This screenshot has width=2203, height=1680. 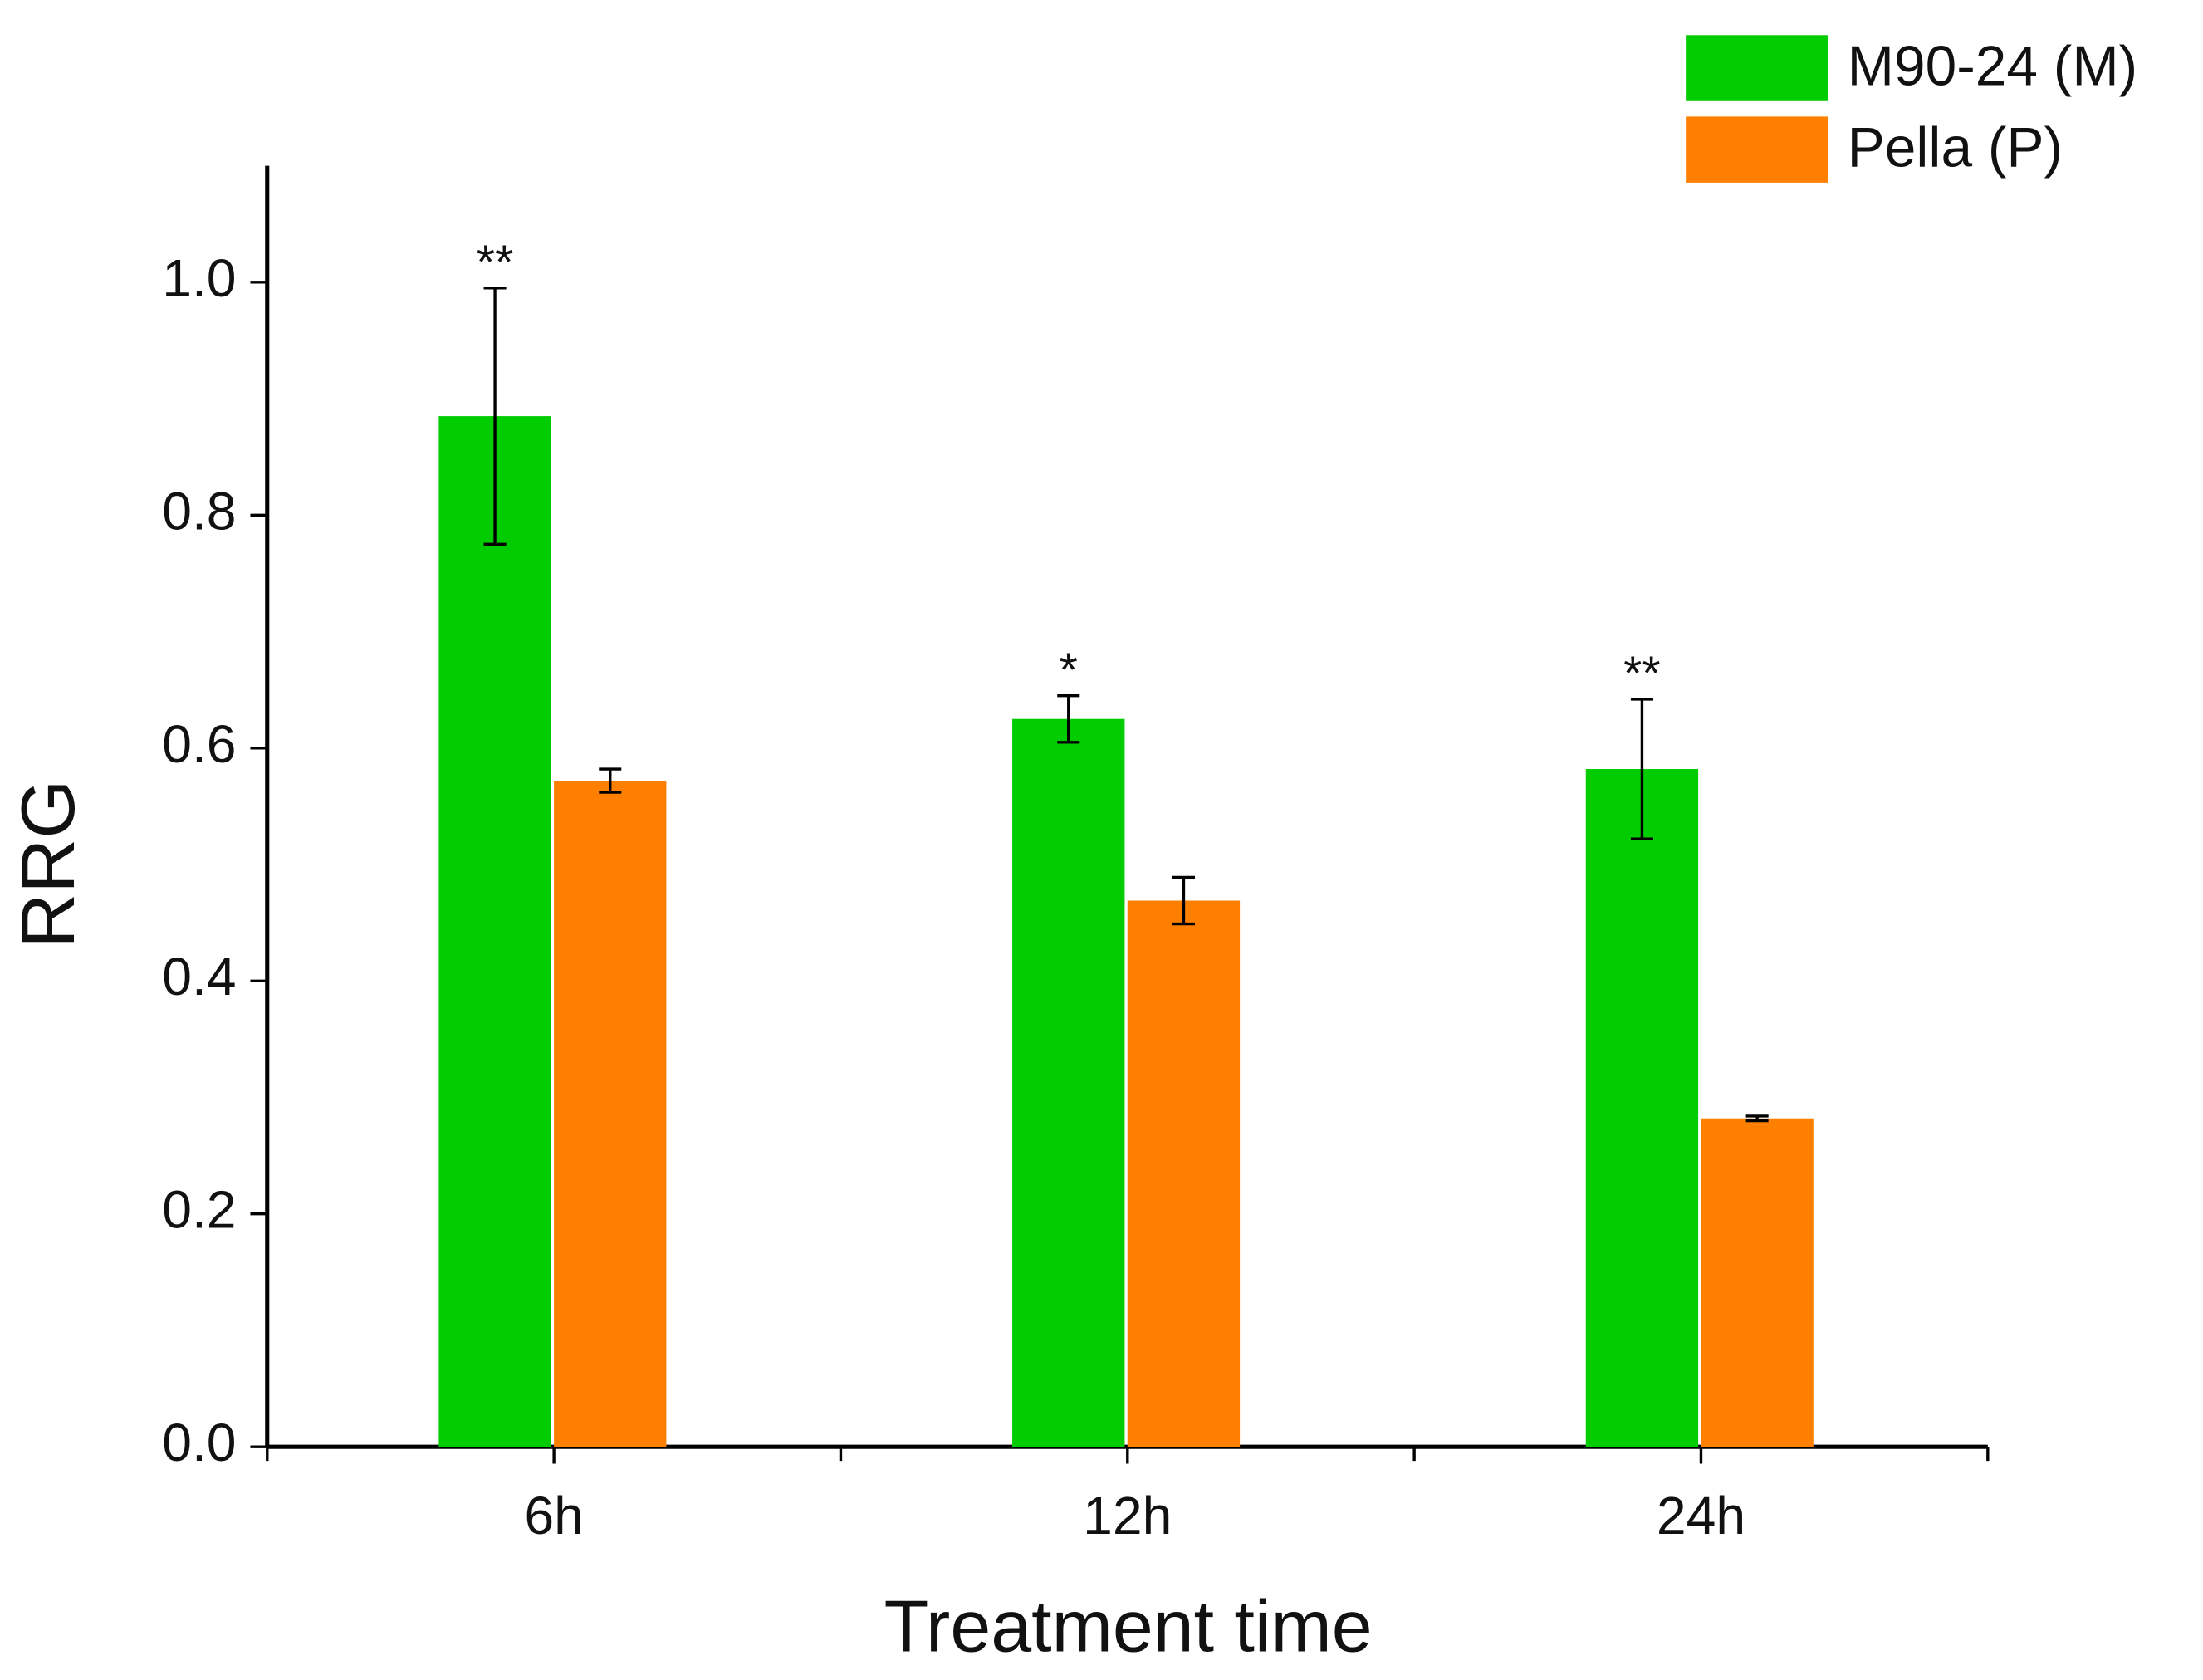 I want to click on y-tick-label: 1.0, so click(x=199, y=278).